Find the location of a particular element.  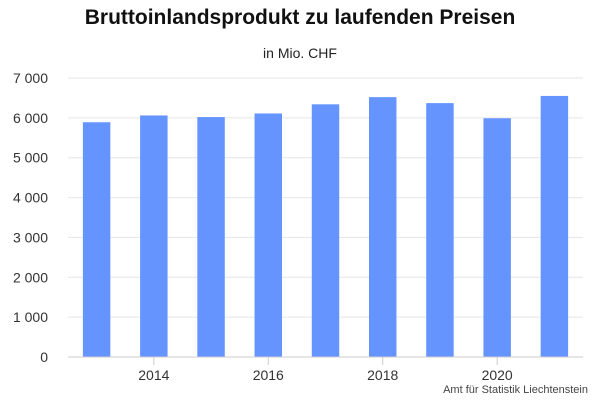

y-tick-label: 3 000 is located at coordinates (30, 237).